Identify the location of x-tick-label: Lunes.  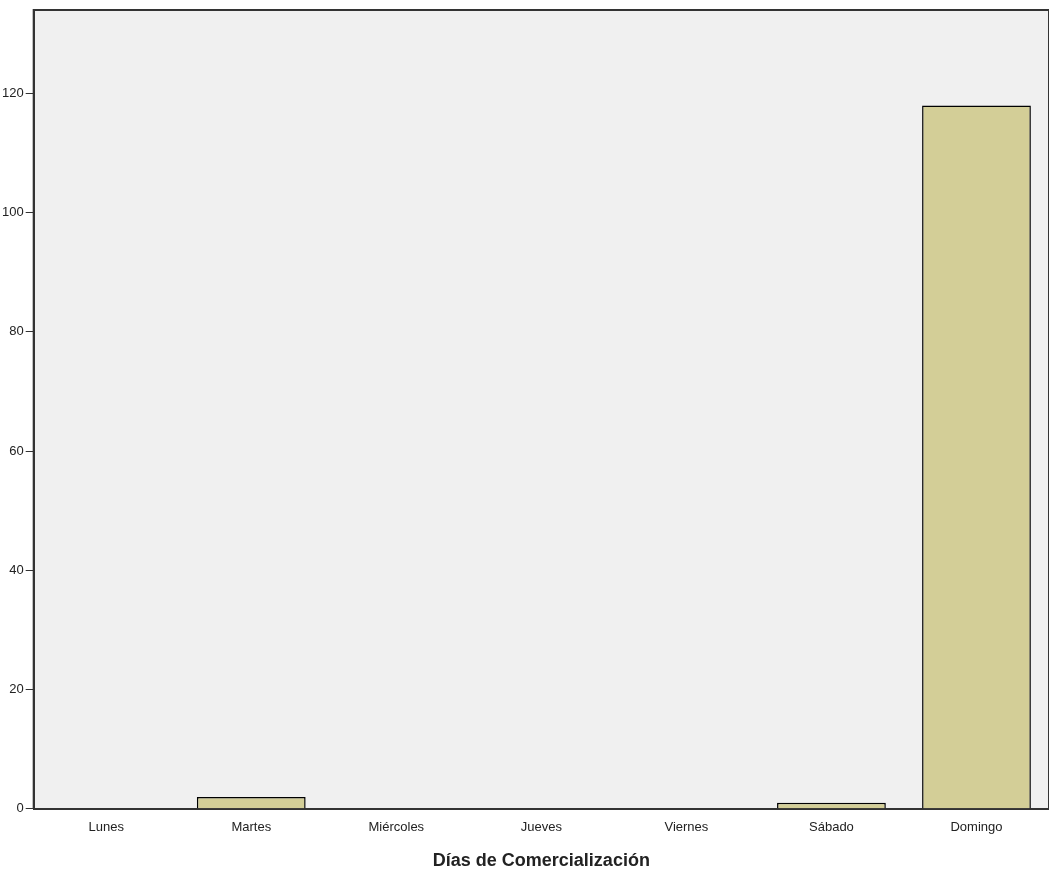
(106, 827).